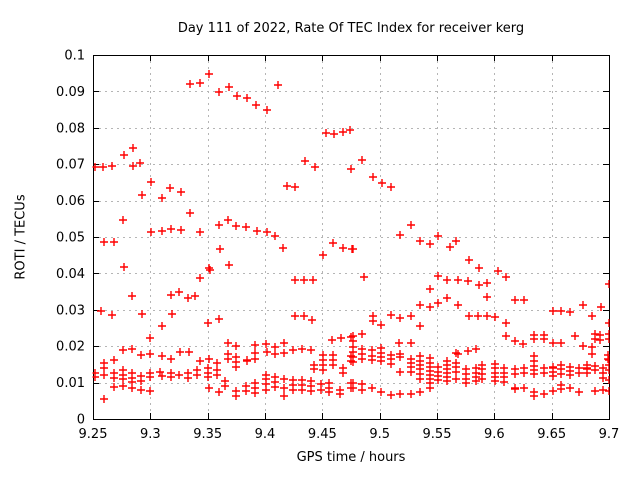 The image size is (640, 480). I want to click on y-tick-labels: 0 0.01 0.02 0.03 0.04 0.05 0.06 0.07 0.08 0.09 0.1, so click(70, 238).